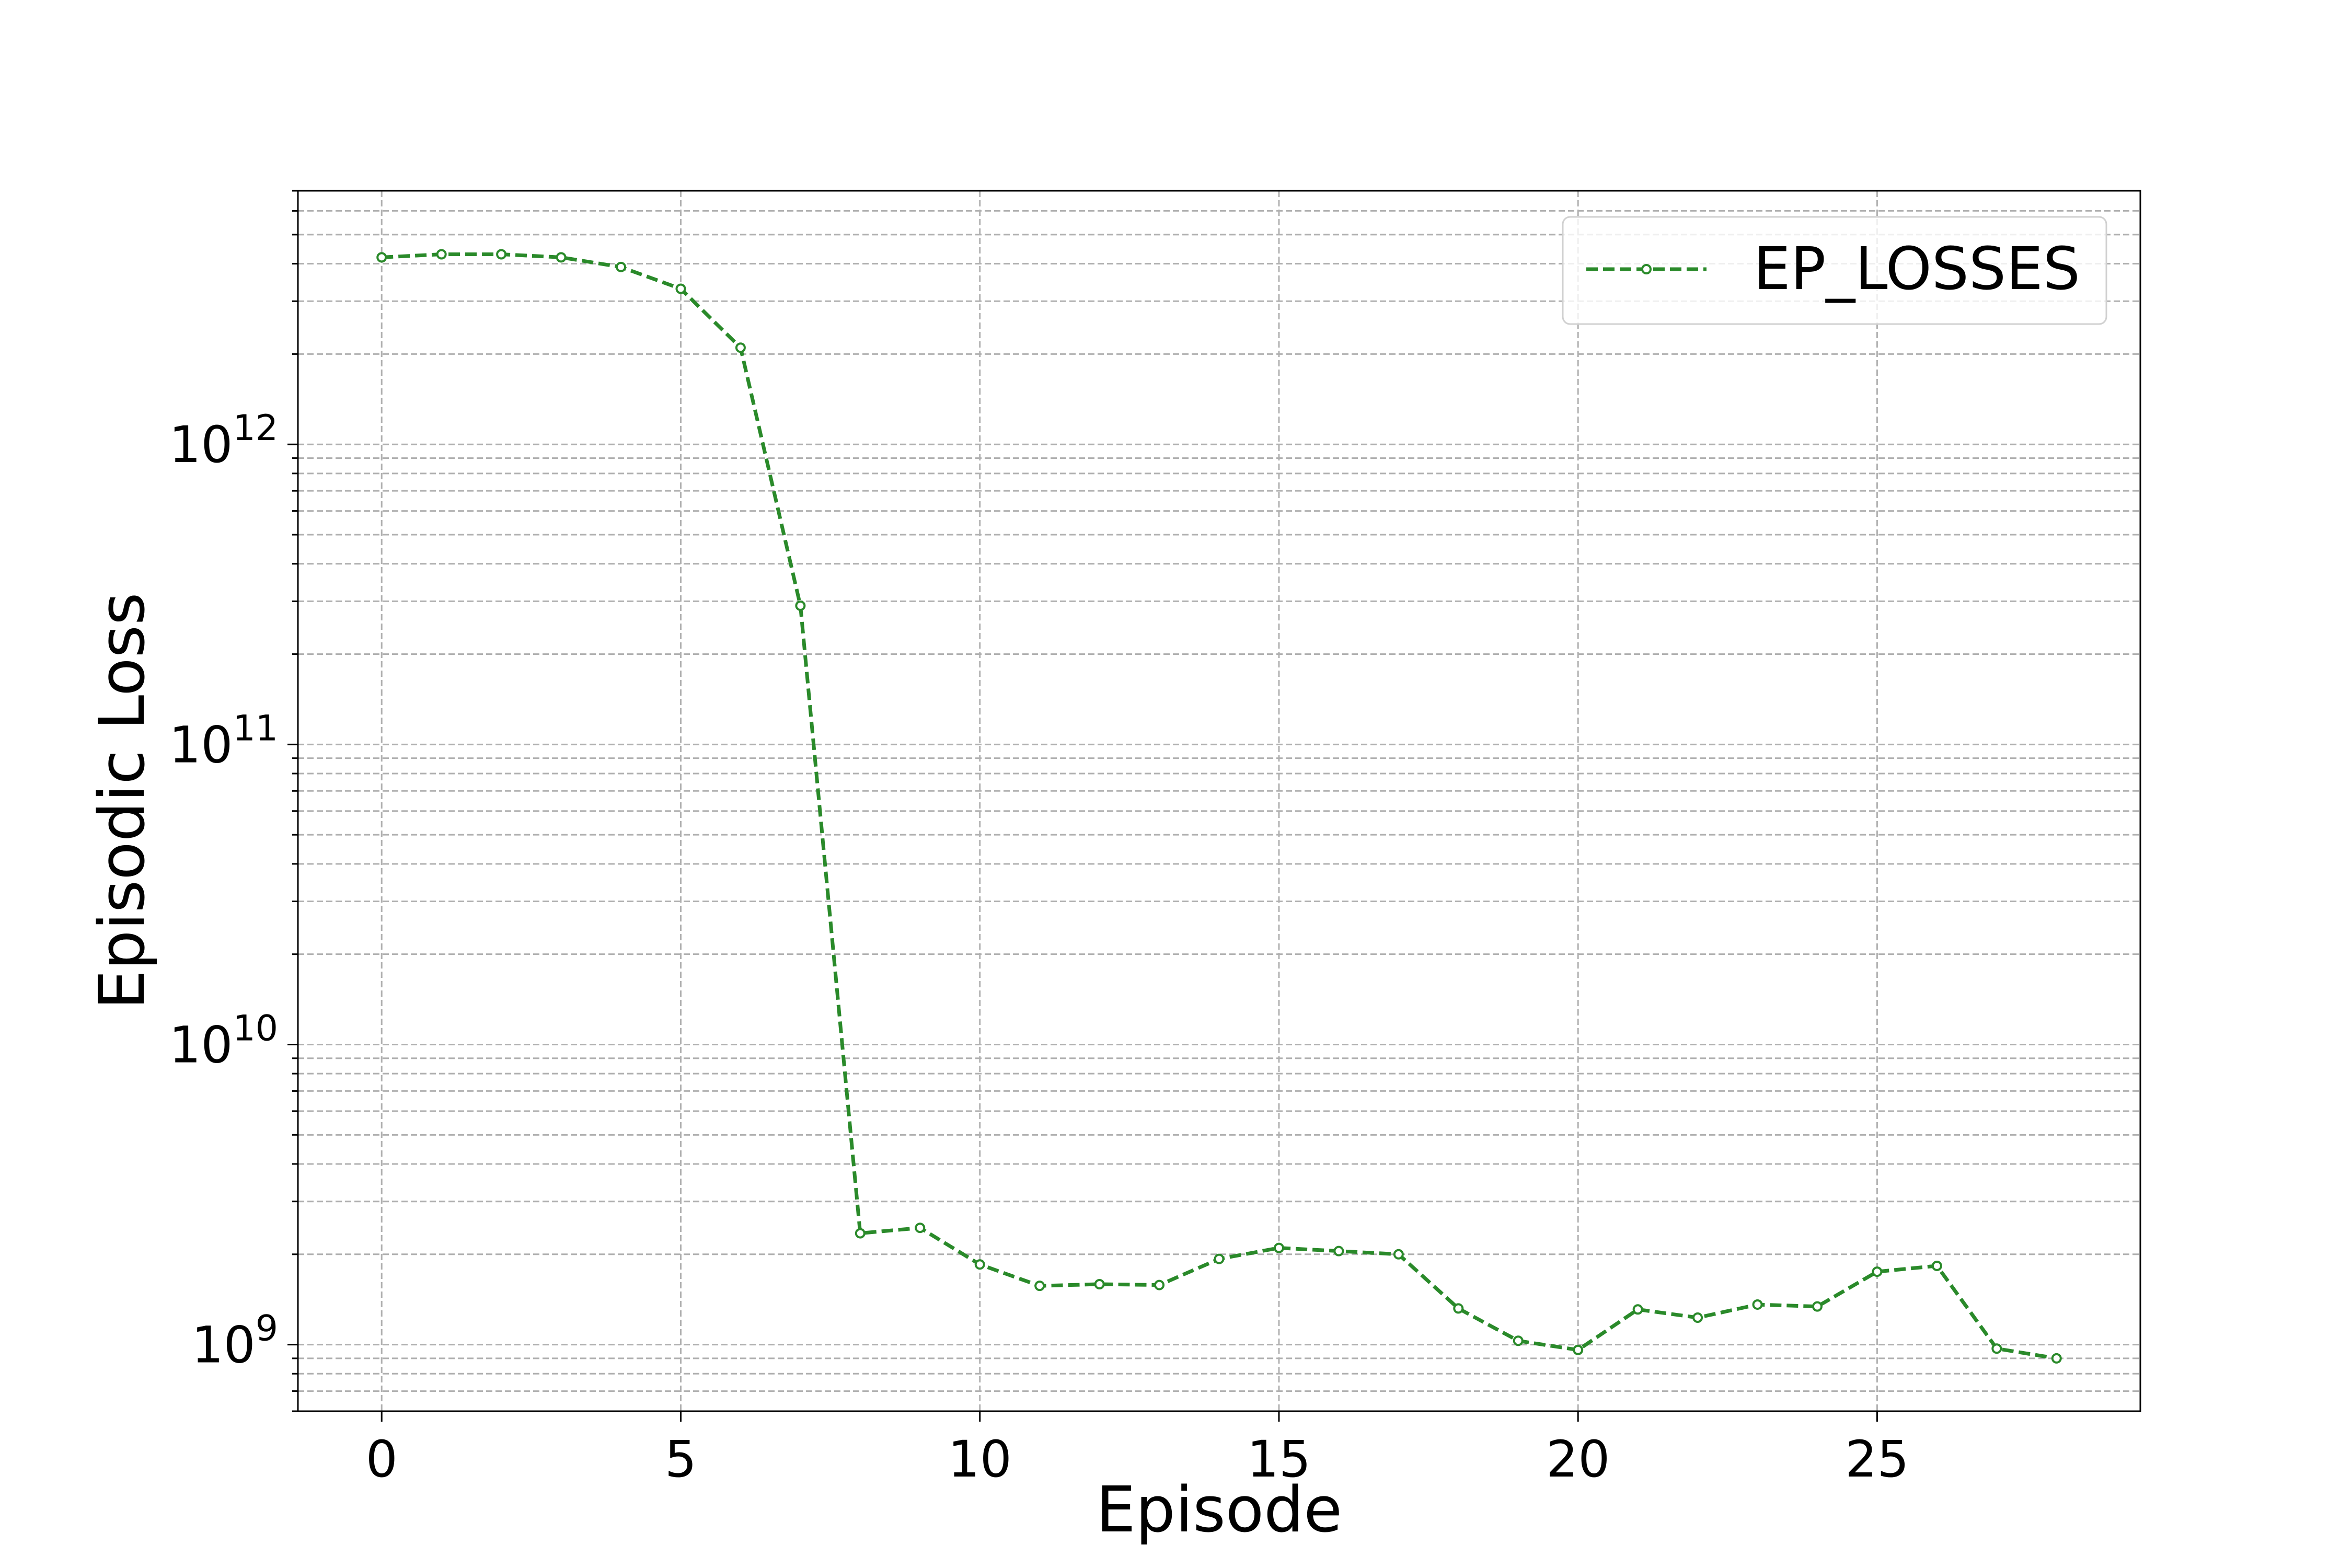  I want to click on legend-box, so click(1834, 270).